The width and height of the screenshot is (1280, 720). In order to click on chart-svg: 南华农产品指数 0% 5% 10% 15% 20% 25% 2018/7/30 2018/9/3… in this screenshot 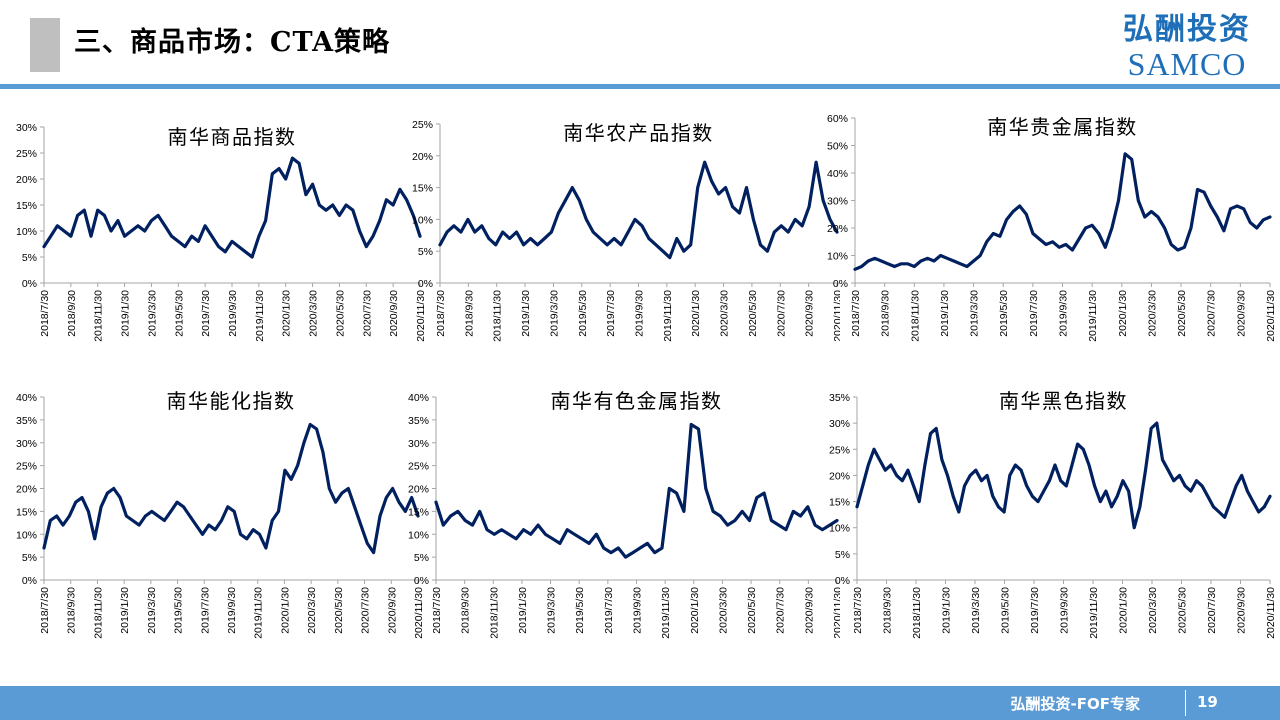, I will do `click(626, 230)`.